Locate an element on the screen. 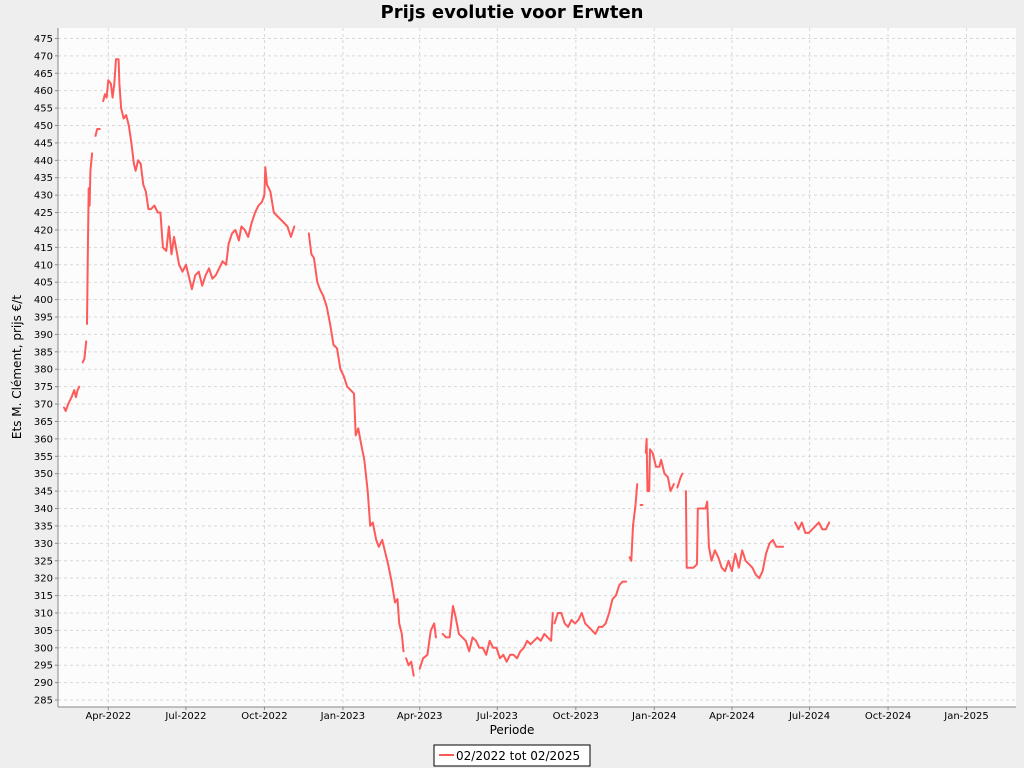 The width and height of the screenshot is (1024, 768). x-tick-label: Jan-2024 is located at coordinates (653, 716).